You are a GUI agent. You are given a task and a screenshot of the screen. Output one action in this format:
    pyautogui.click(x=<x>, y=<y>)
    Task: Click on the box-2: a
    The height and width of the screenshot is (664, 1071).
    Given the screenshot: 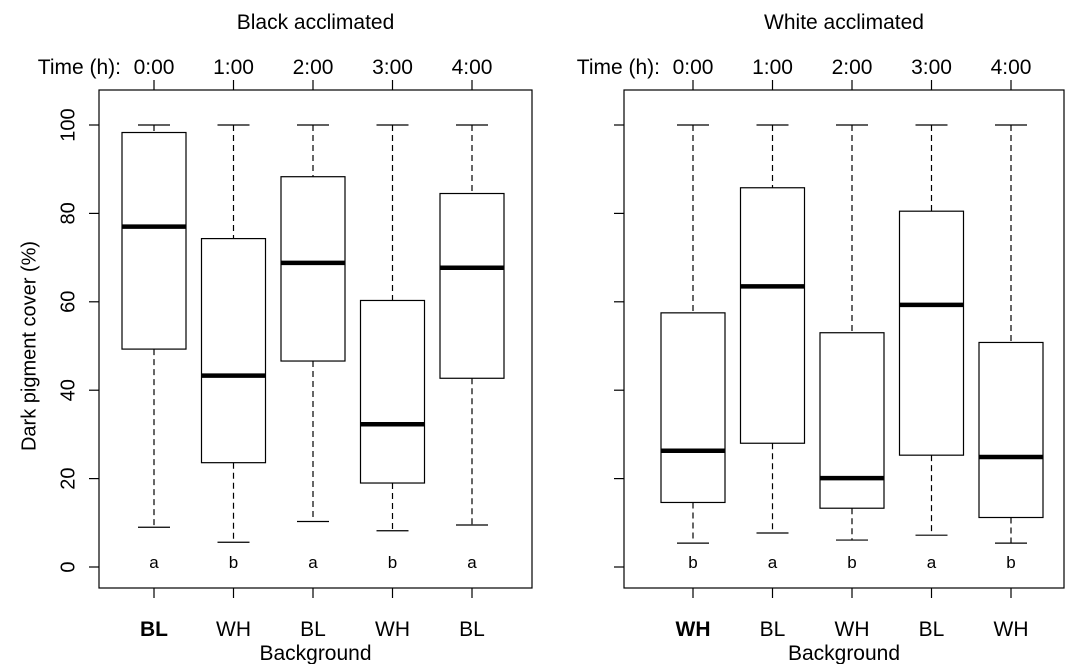 What is the action you would take?
    pyautogui.click(x=313, y=348)
    